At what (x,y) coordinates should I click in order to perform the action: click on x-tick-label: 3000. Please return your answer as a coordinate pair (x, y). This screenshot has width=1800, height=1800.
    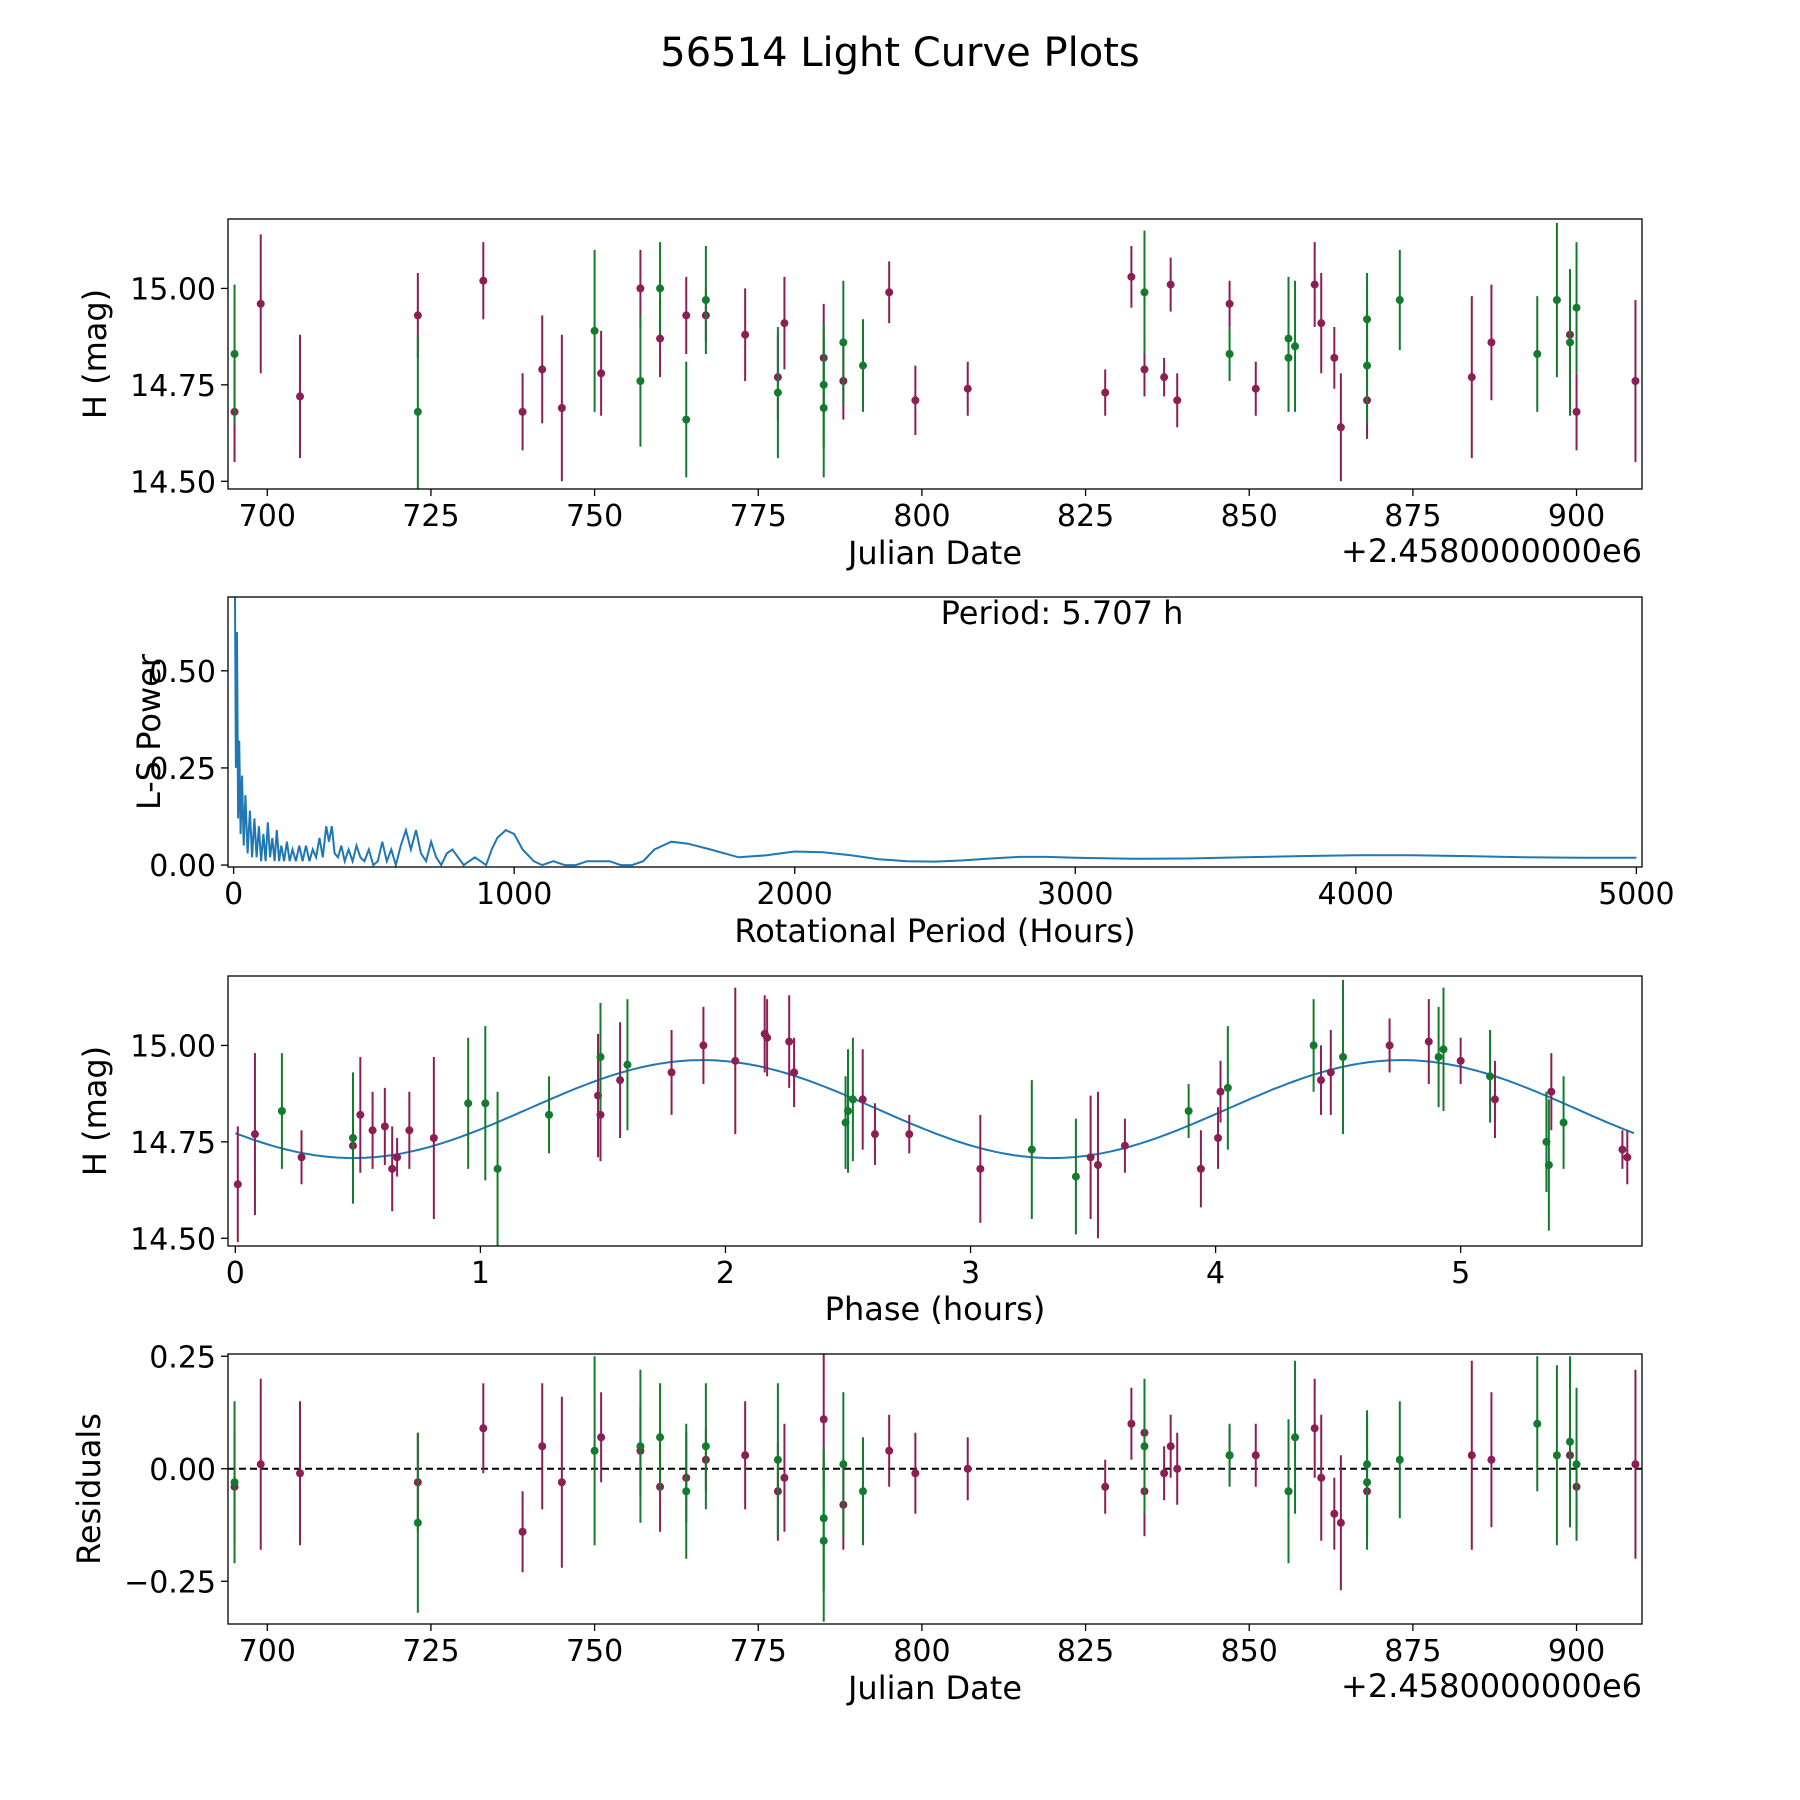
    Looking at the image, I should click on (1075, 894).